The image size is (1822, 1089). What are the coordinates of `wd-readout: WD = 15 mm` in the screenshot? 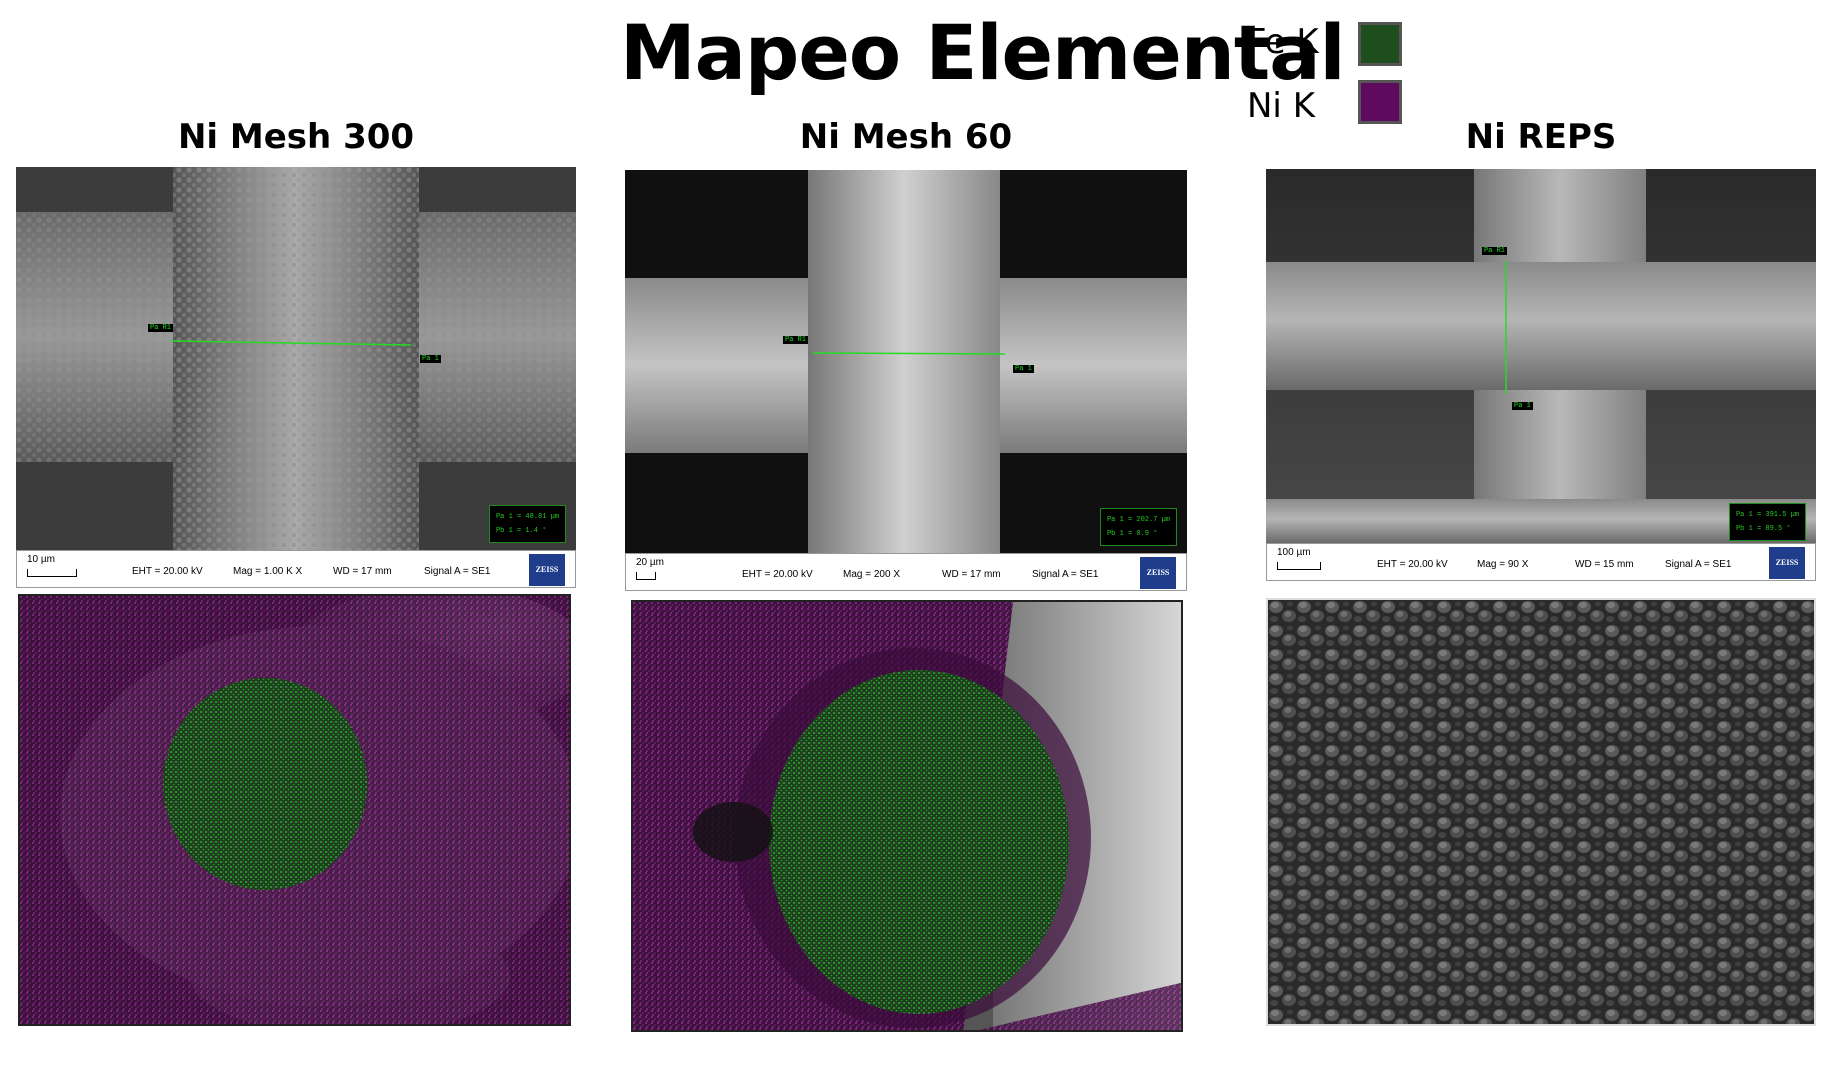 It's located at (1604, 564).